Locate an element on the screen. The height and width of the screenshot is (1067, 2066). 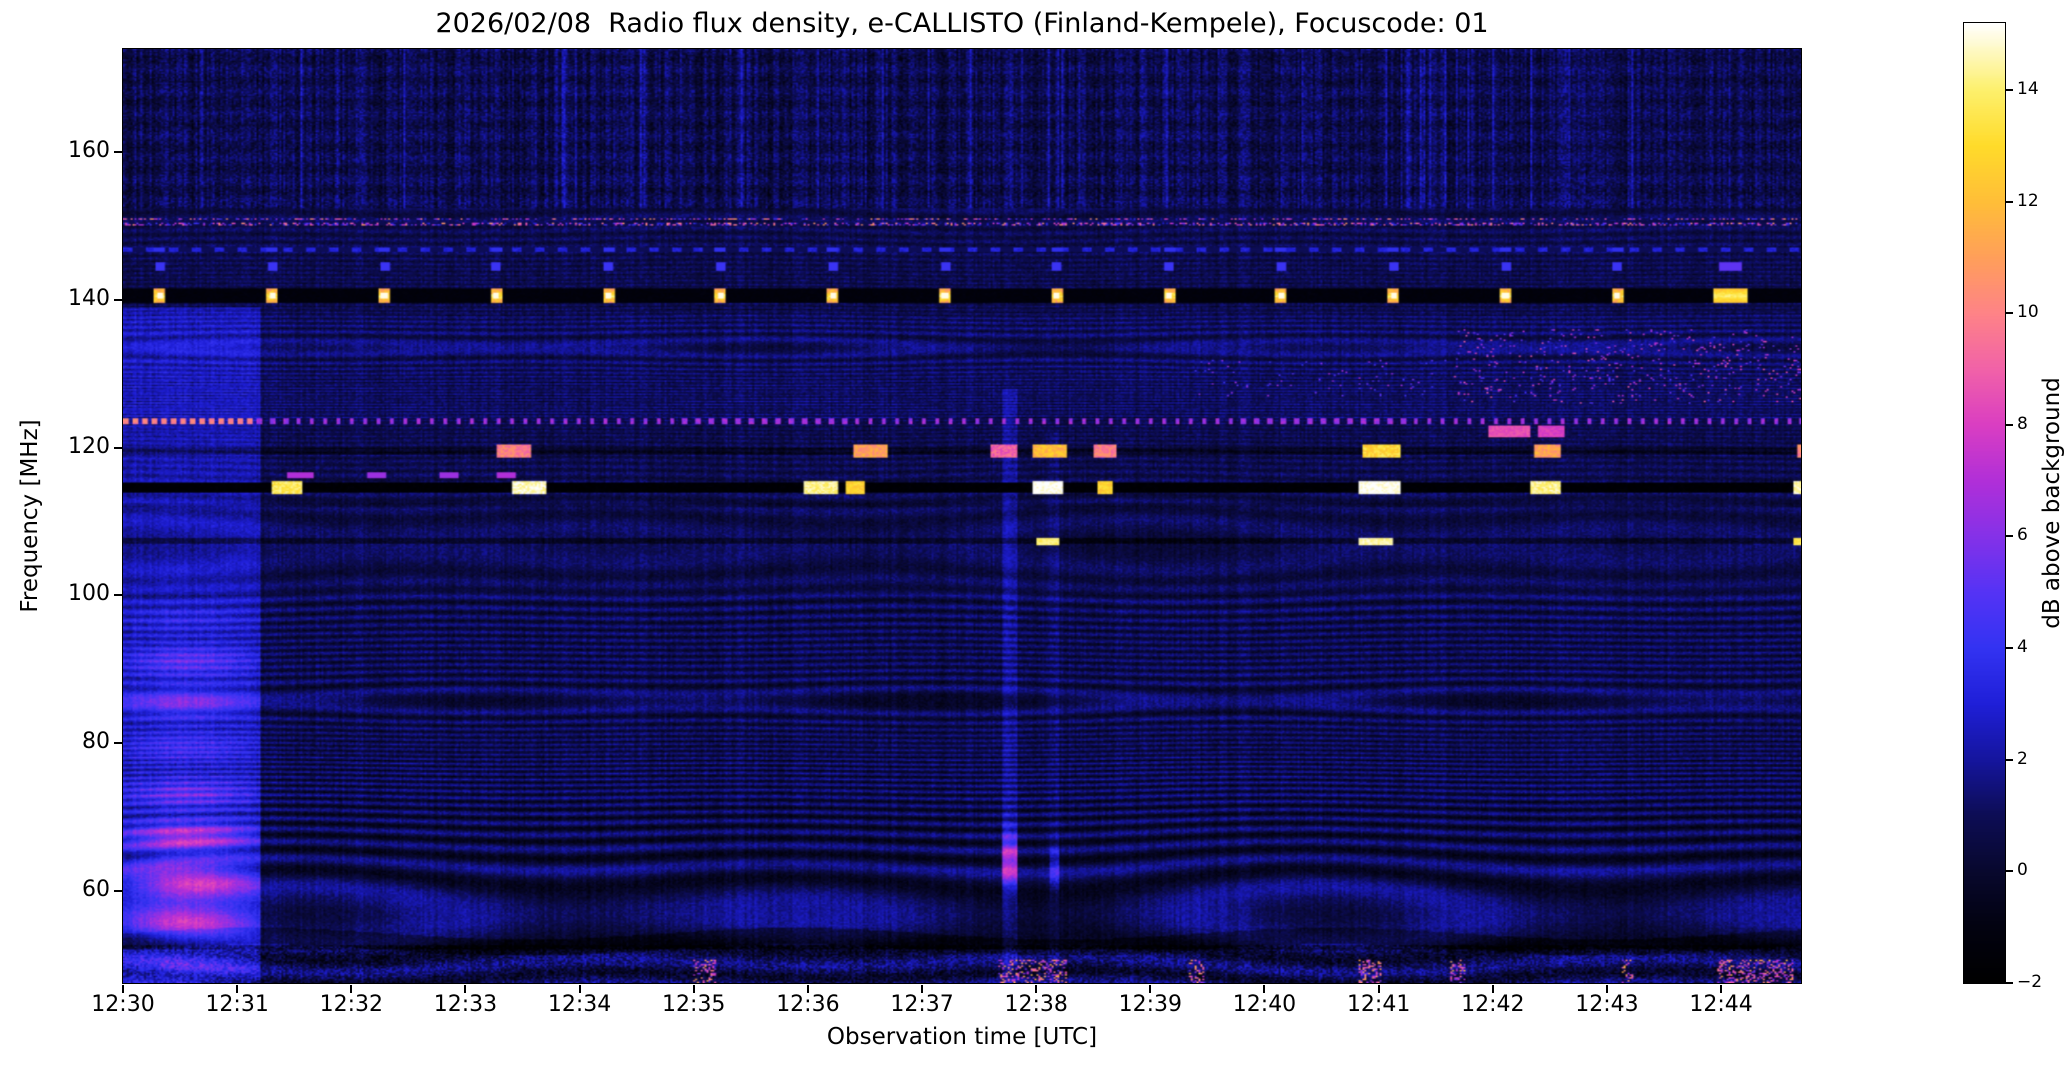
colorbar-tick-label: 14 is located at coordinates (2028, 88).